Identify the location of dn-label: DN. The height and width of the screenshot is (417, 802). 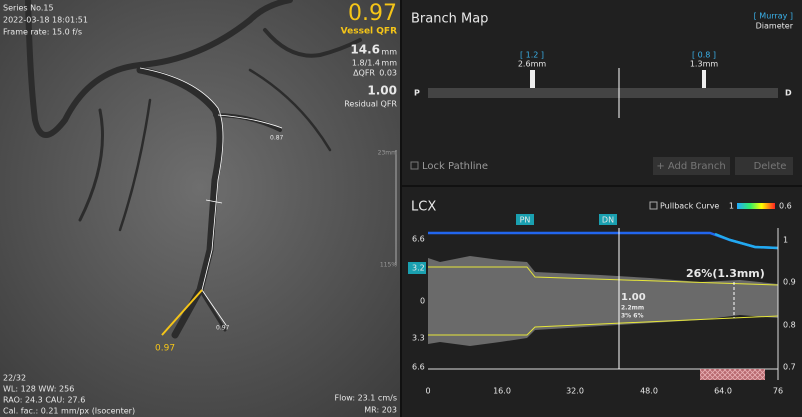
(608, 220).